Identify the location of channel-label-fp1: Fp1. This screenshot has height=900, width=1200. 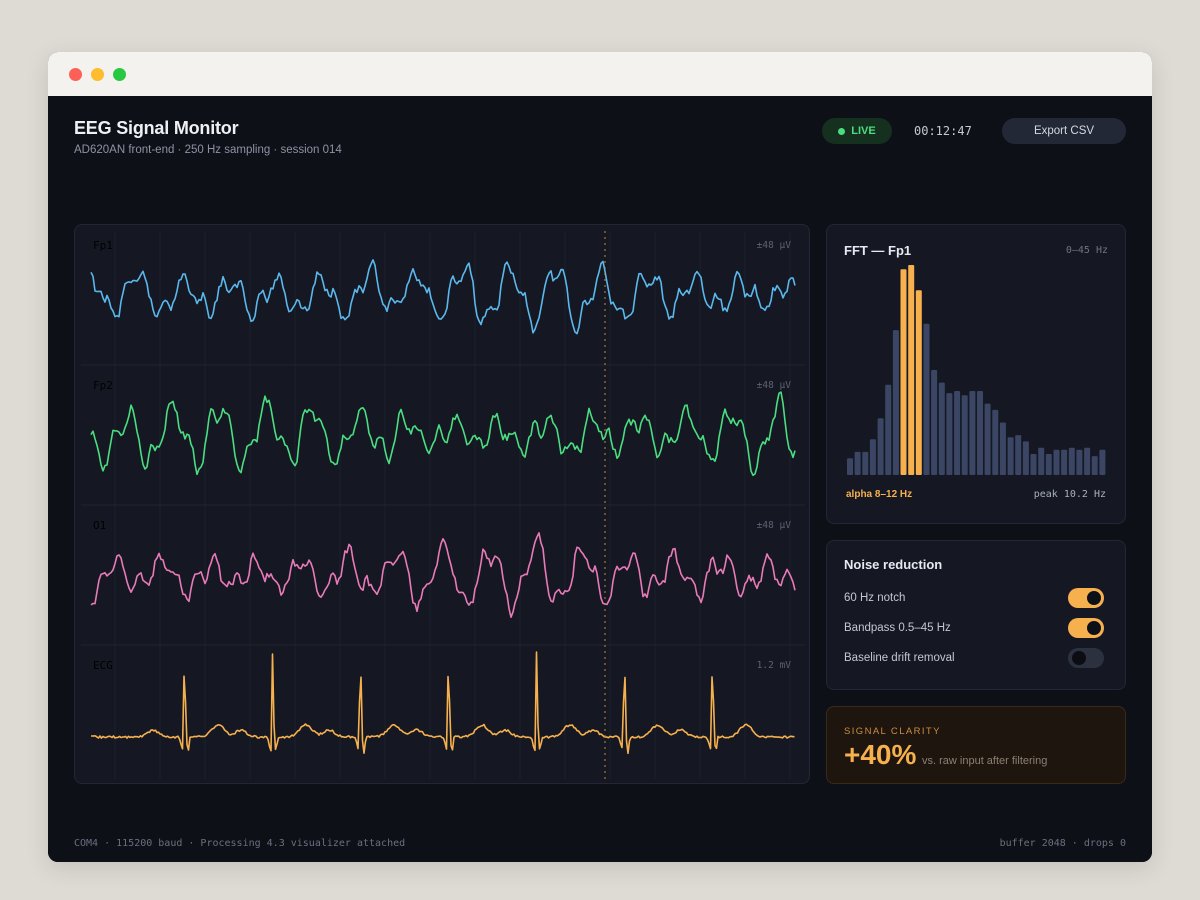
(103, 245).